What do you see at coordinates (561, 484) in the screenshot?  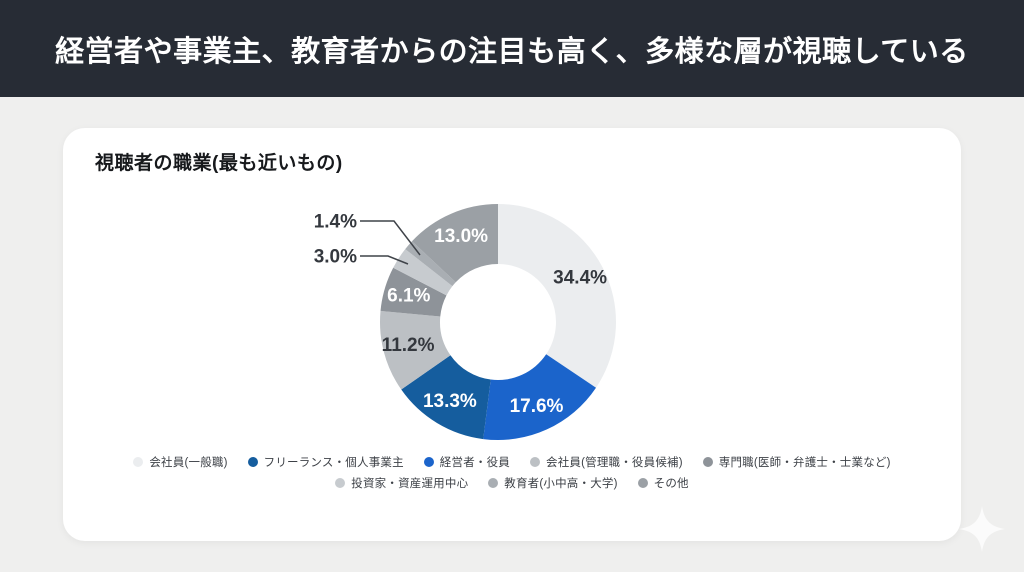 I see `legend-label: 教育者(小中高・大学)` at bounding box center [561, 484].